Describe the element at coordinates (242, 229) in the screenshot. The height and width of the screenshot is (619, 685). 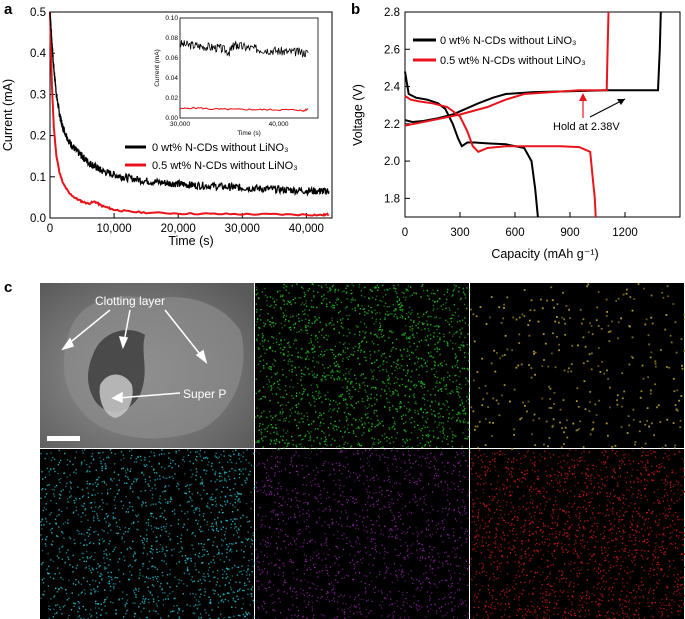
I see `chart-a-xtick-label: 30,000` at that location.